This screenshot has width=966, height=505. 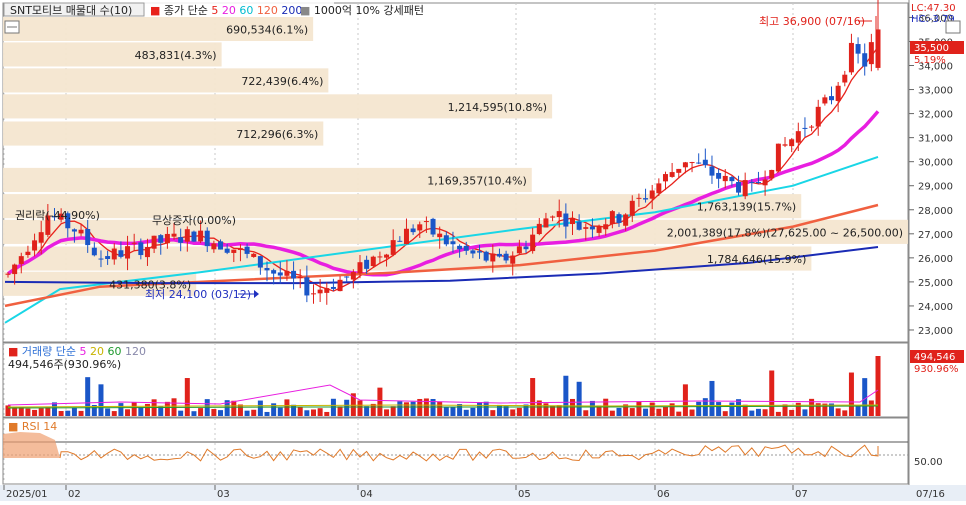 What do you see at coordinates (366, 494) in the screenshot?
I see `date-label: 04` at bounding box center [366, 494].